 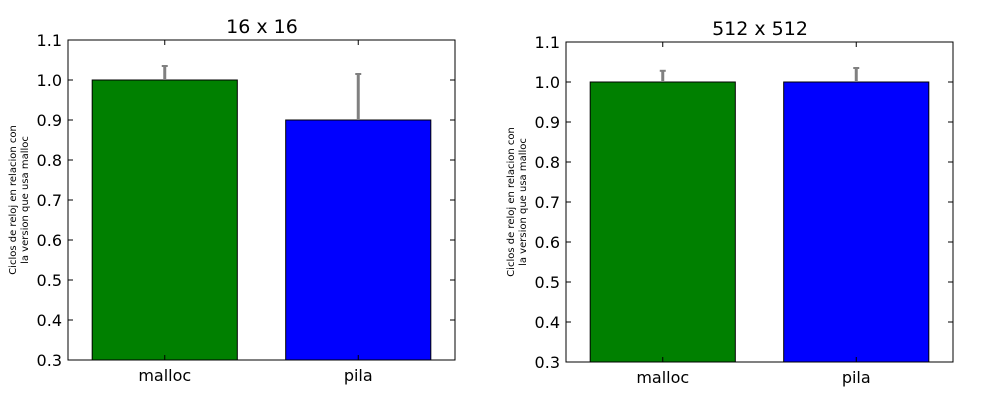 I want to click on chart-title: 16 x 16, so click(x=262, y=27).